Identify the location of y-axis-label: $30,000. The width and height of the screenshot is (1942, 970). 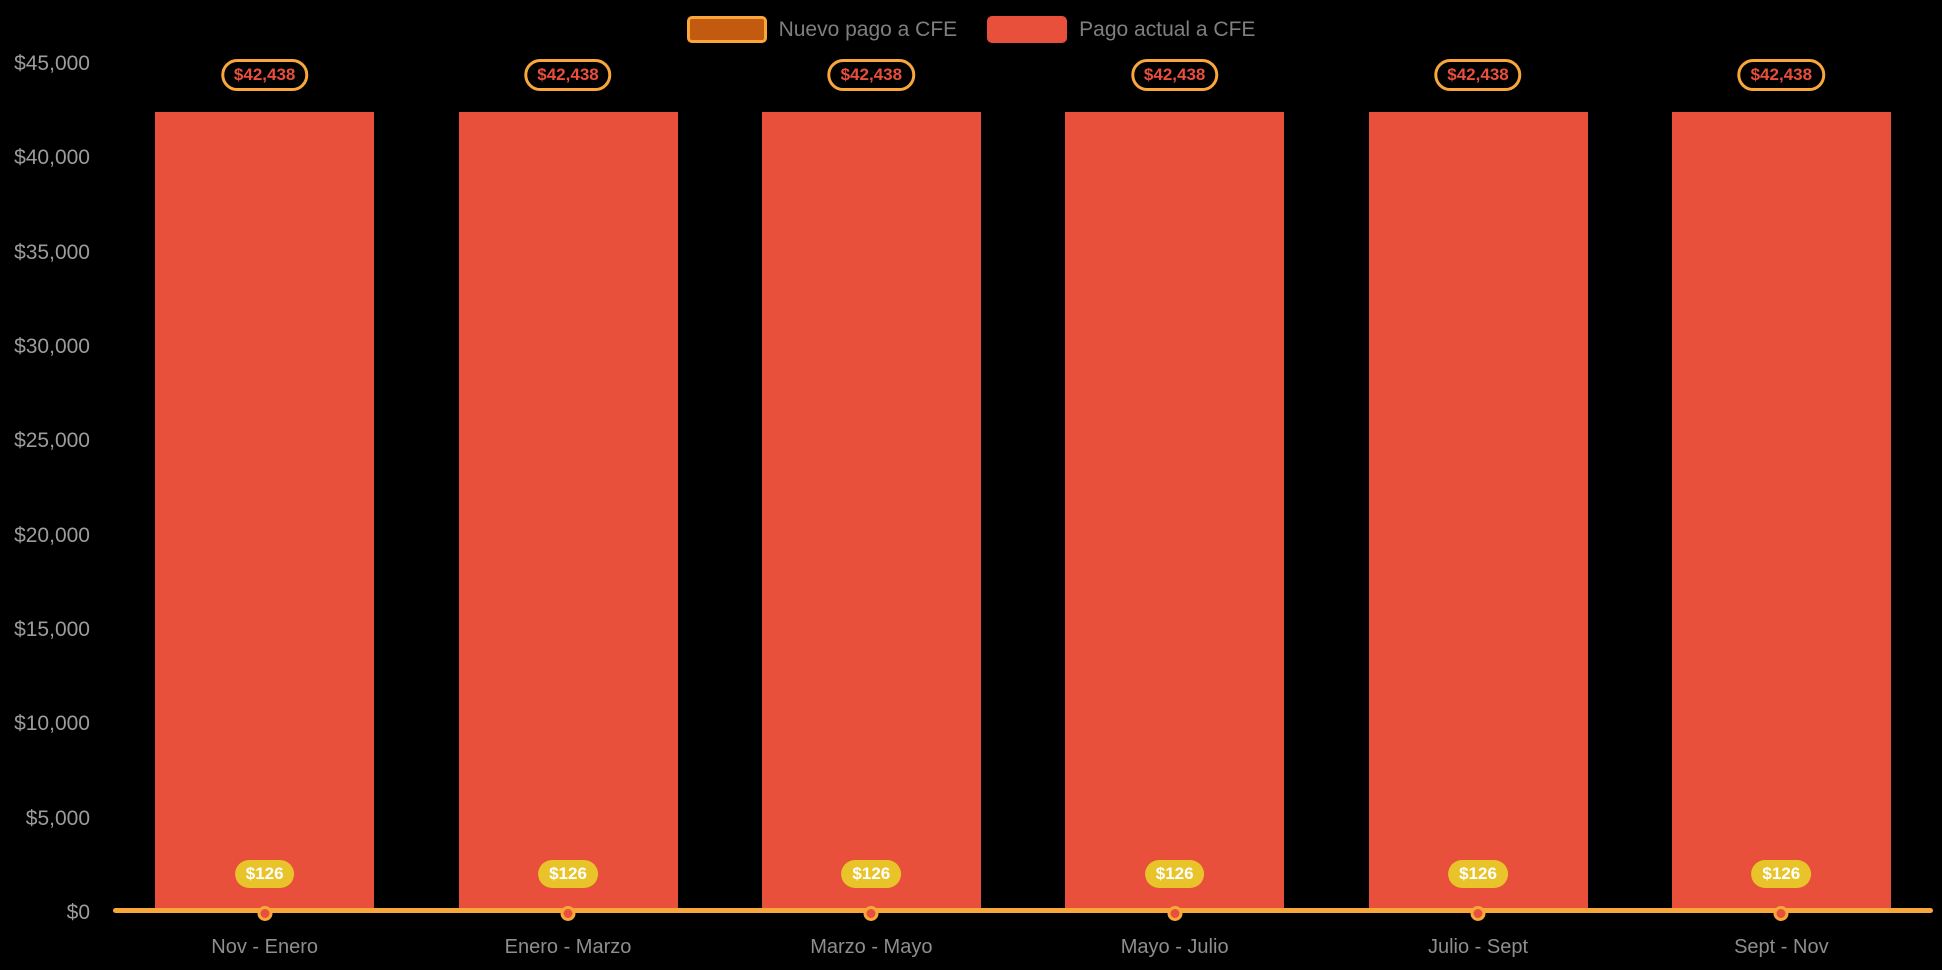
(52, 346).